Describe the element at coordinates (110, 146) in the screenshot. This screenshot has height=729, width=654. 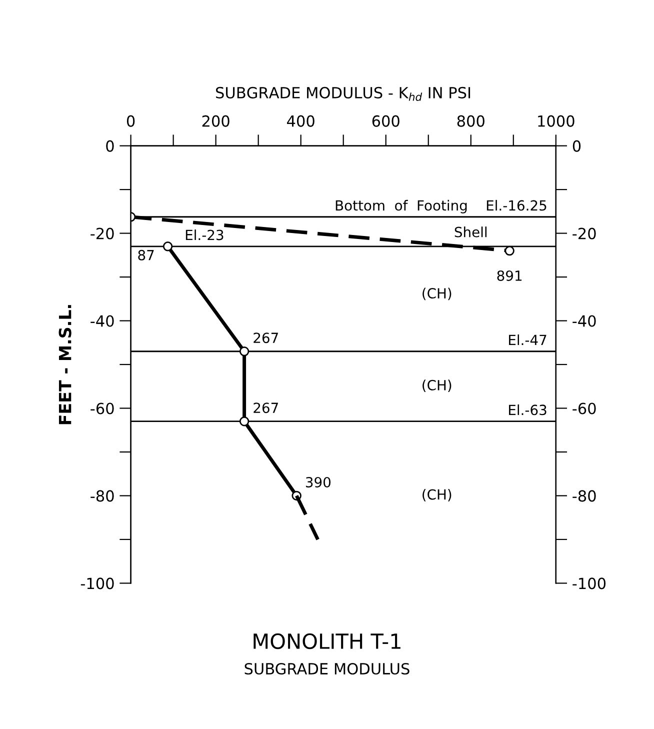
I see `y-tick-label: 0` at that location.